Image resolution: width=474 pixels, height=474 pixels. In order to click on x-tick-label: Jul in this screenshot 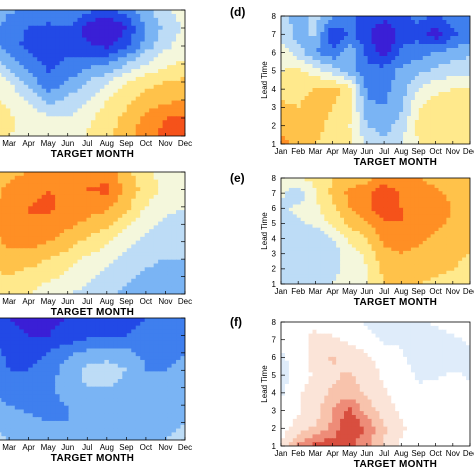, I will do `click(87, 301)`.